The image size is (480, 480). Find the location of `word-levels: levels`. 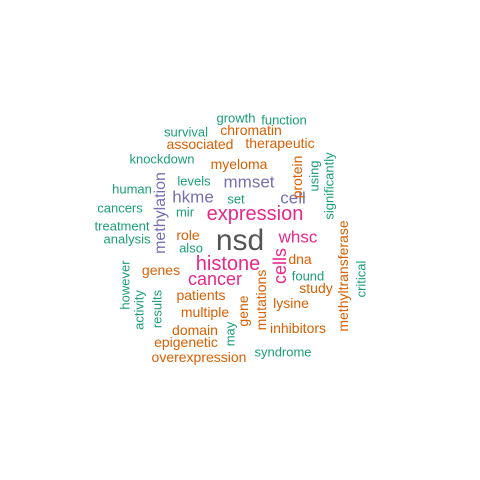

word-levels: levels is located at coordinates (194, 181).